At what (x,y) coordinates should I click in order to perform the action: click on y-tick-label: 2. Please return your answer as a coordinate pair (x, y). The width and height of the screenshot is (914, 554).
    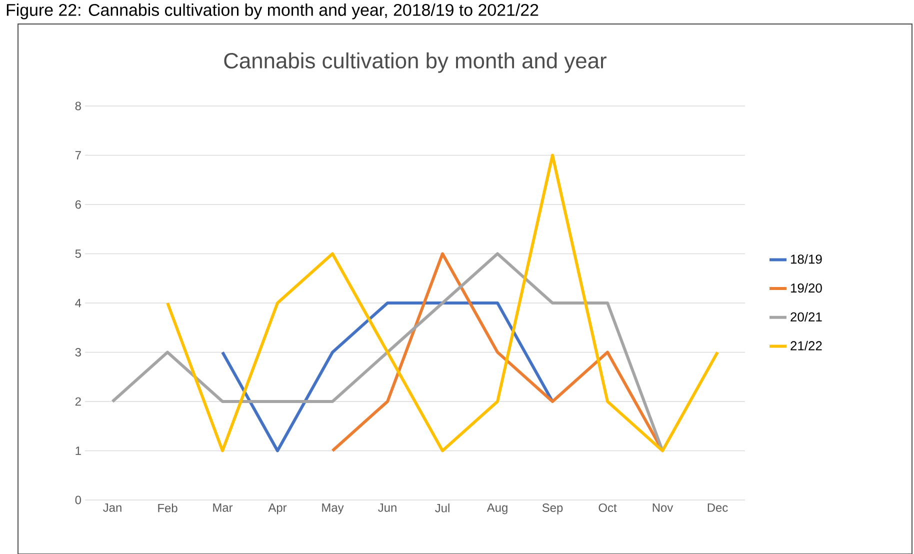
    Looking at the image, I should click on (78, 401).